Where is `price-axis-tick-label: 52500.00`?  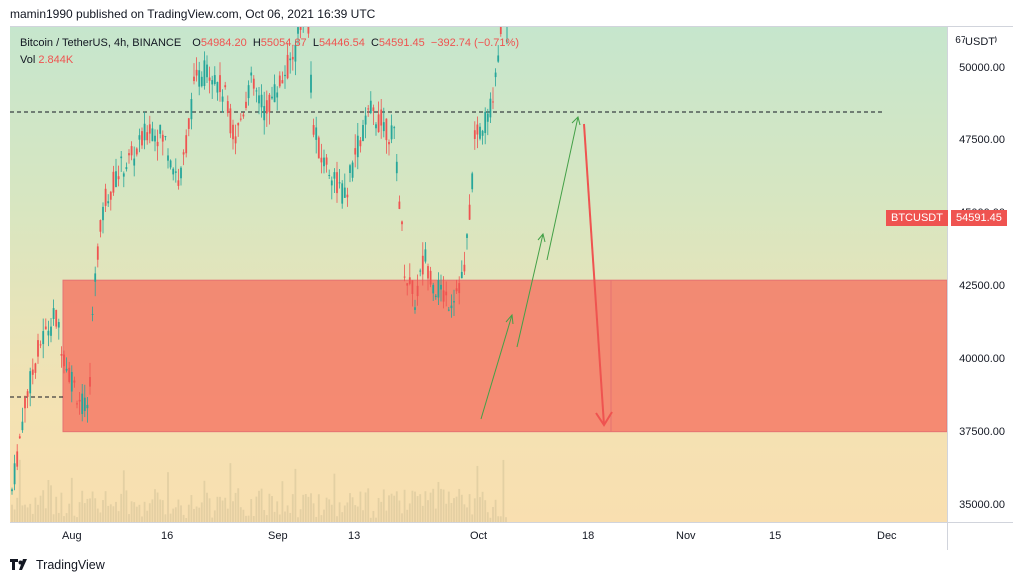
price-axis-tick-label: 52500.00 is located at coordinates (982, 0).